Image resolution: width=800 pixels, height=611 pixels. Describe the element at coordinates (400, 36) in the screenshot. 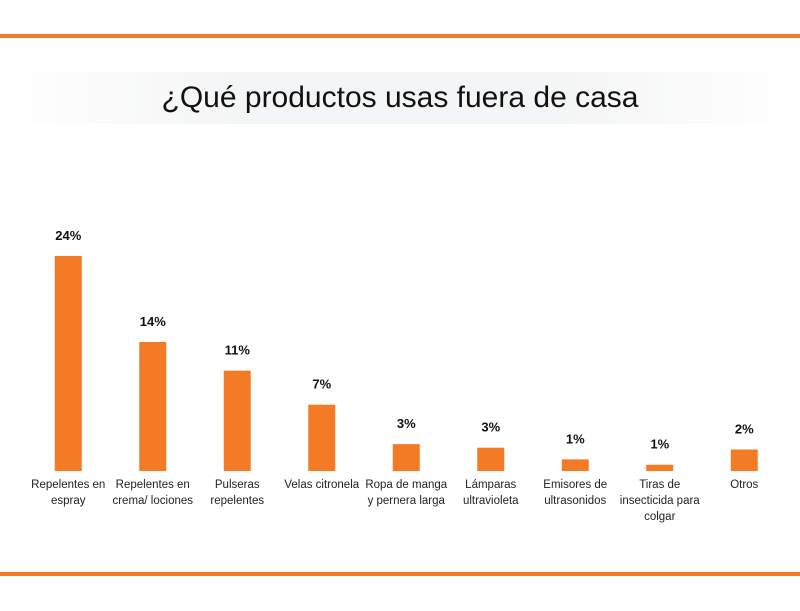

I see `top-rule` at that location.